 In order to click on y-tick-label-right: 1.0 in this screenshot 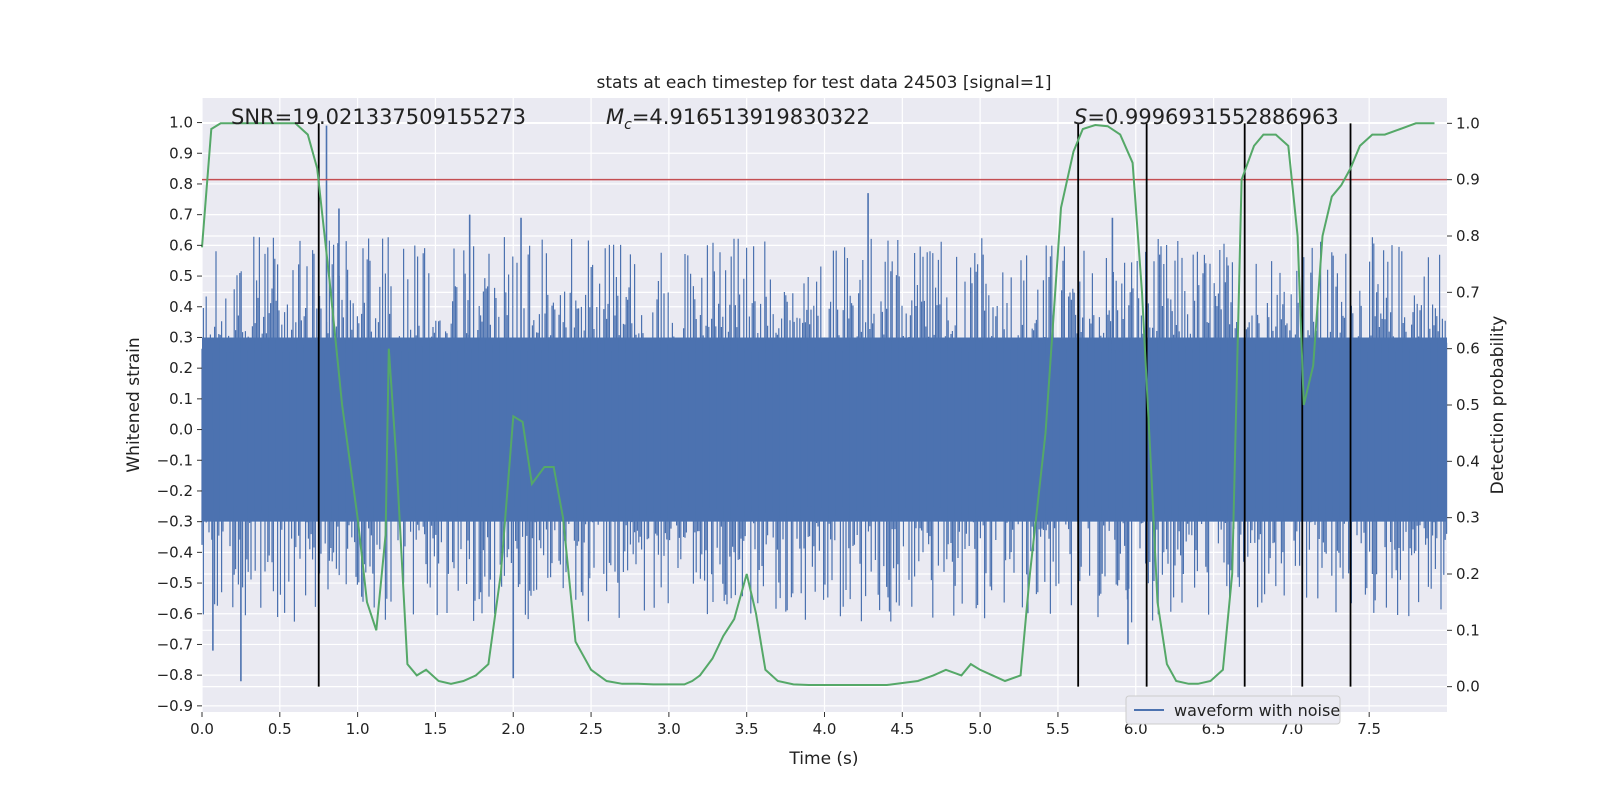, I will do `click(1468, 123)`.